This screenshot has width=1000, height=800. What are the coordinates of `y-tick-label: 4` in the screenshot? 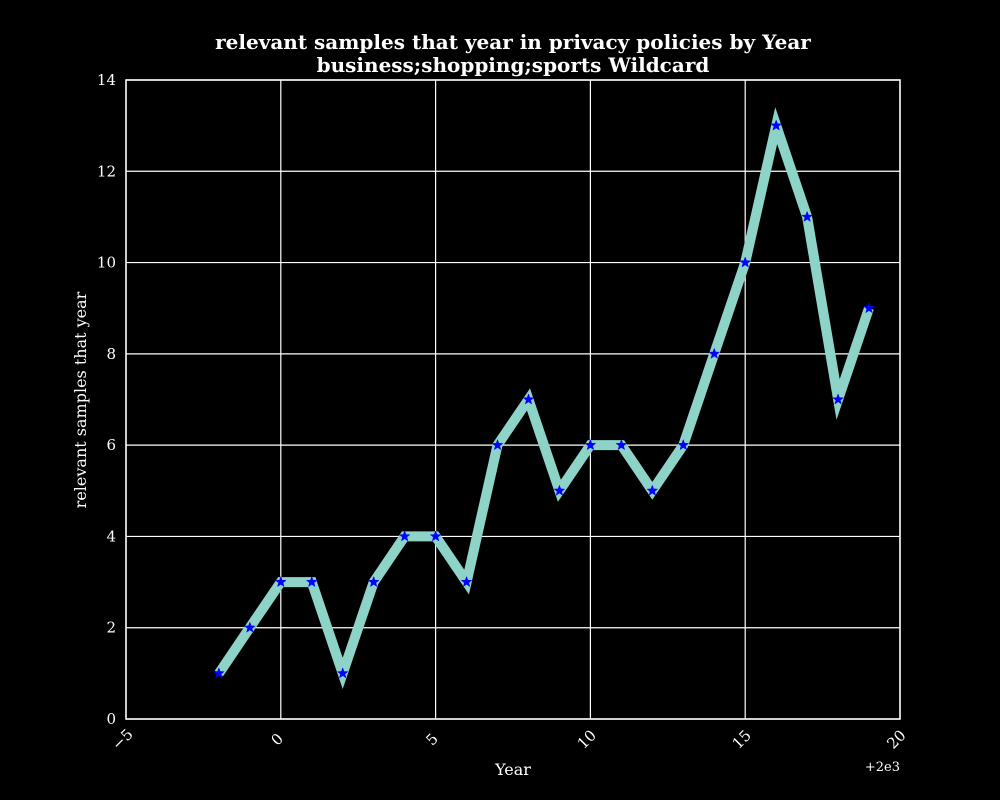 It's located at (111, 536).